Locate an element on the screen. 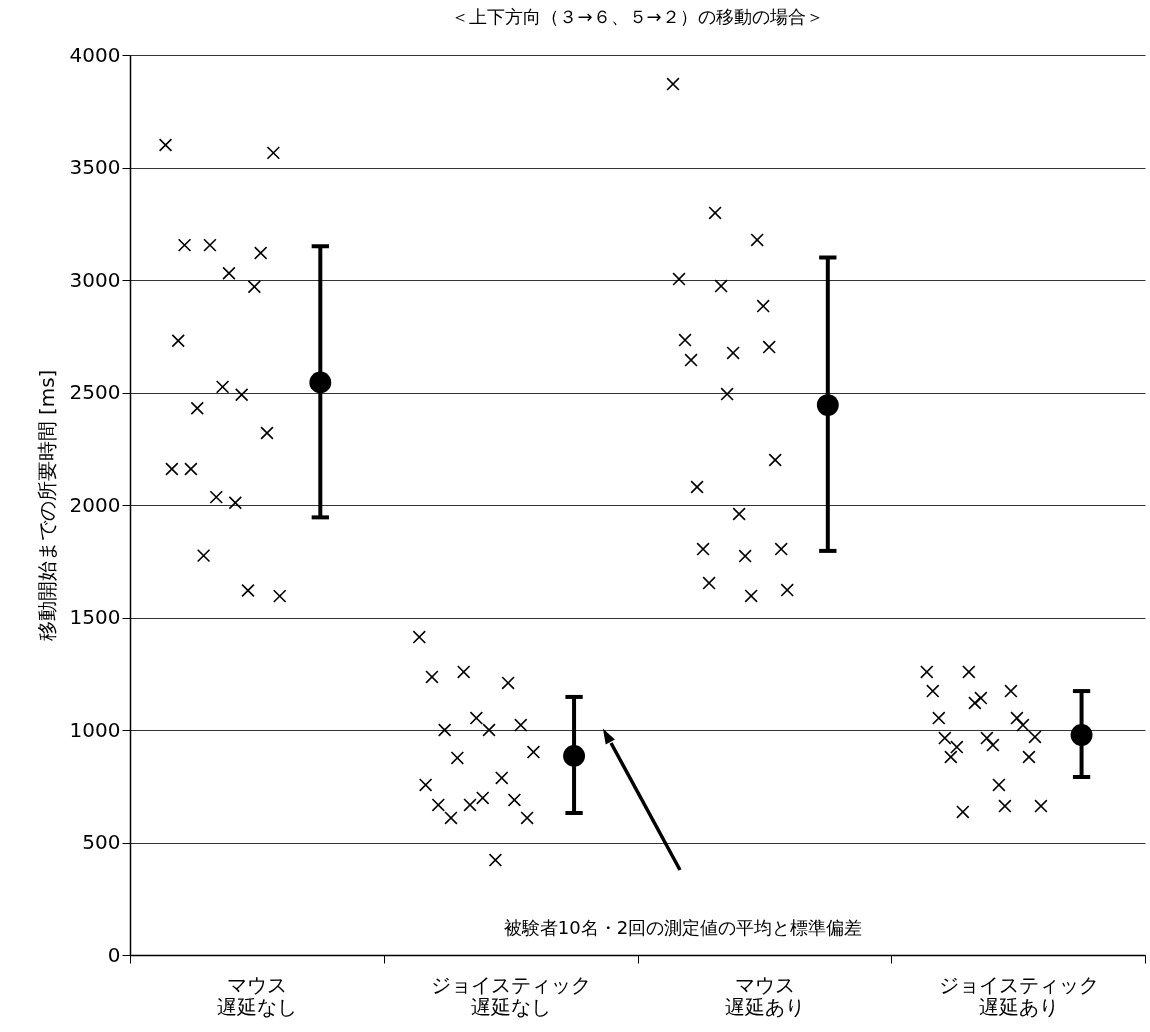  annotation: 被験者10名・2回の測定値の平均と標準偏差 is located at coordinates (683, 927).